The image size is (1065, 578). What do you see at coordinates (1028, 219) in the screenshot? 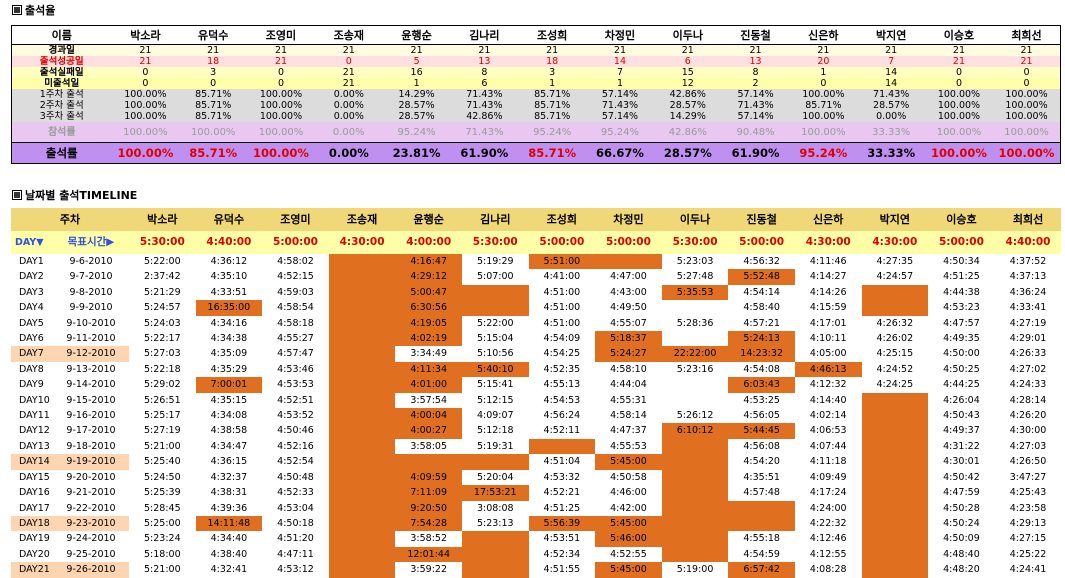
I see `timeline-name-cell: 최희선` at bounding box center [1028, 219].